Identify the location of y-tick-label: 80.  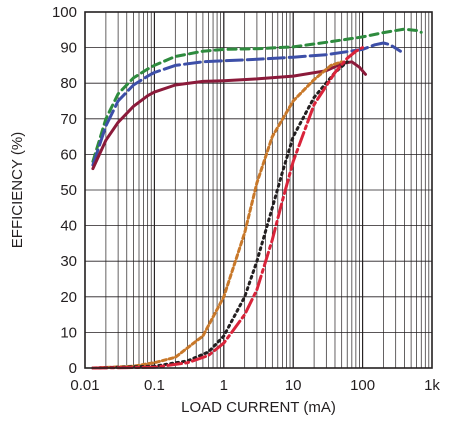
(68, 83).